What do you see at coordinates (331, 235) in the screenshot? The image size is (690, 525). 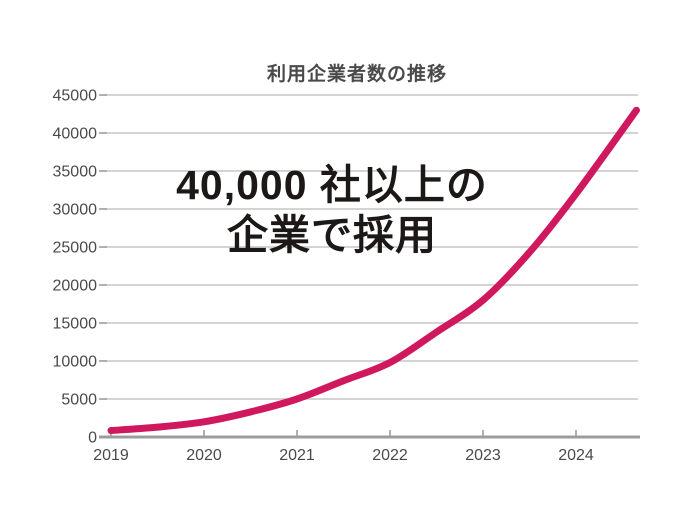 I see `annotation-line2: 企業で採用` at bounding box center [331, 235].